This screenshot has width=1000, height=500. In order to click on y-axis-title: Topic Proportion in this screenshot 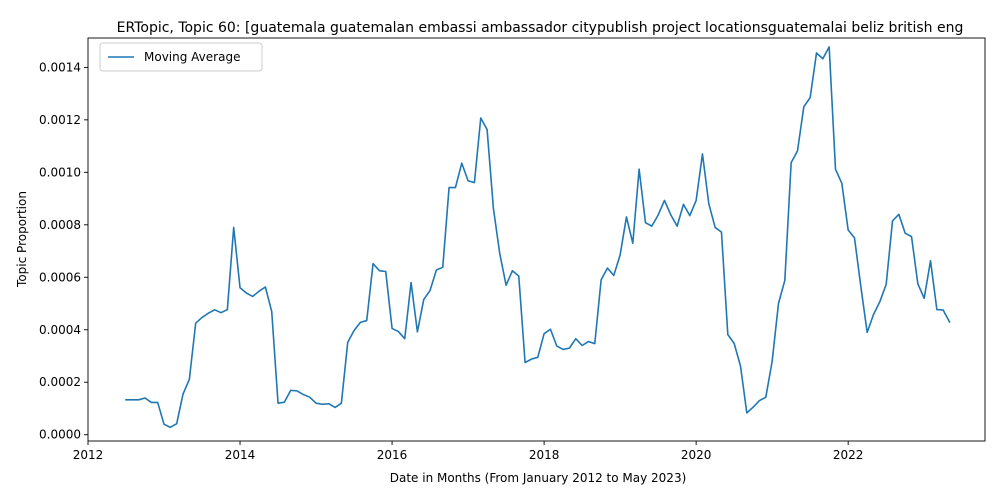, I will do `click(22, 239)`.